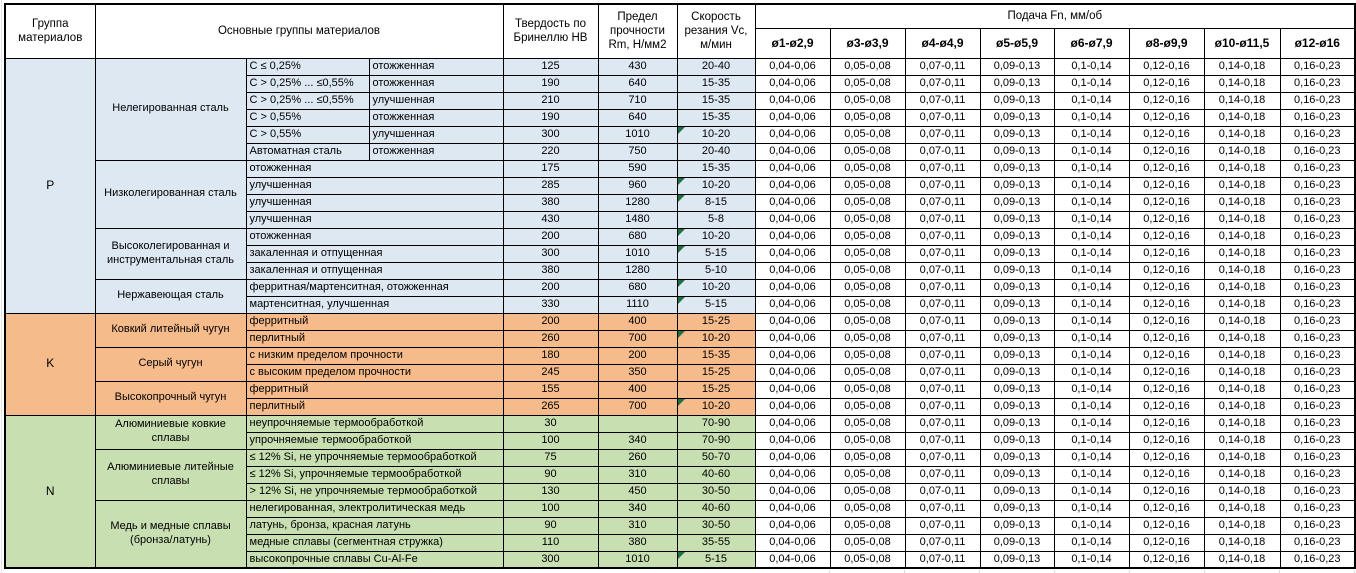  Describe the element at coordinates (550, 151) in the screenshot. I see `hardness-cell: 220` at that location.